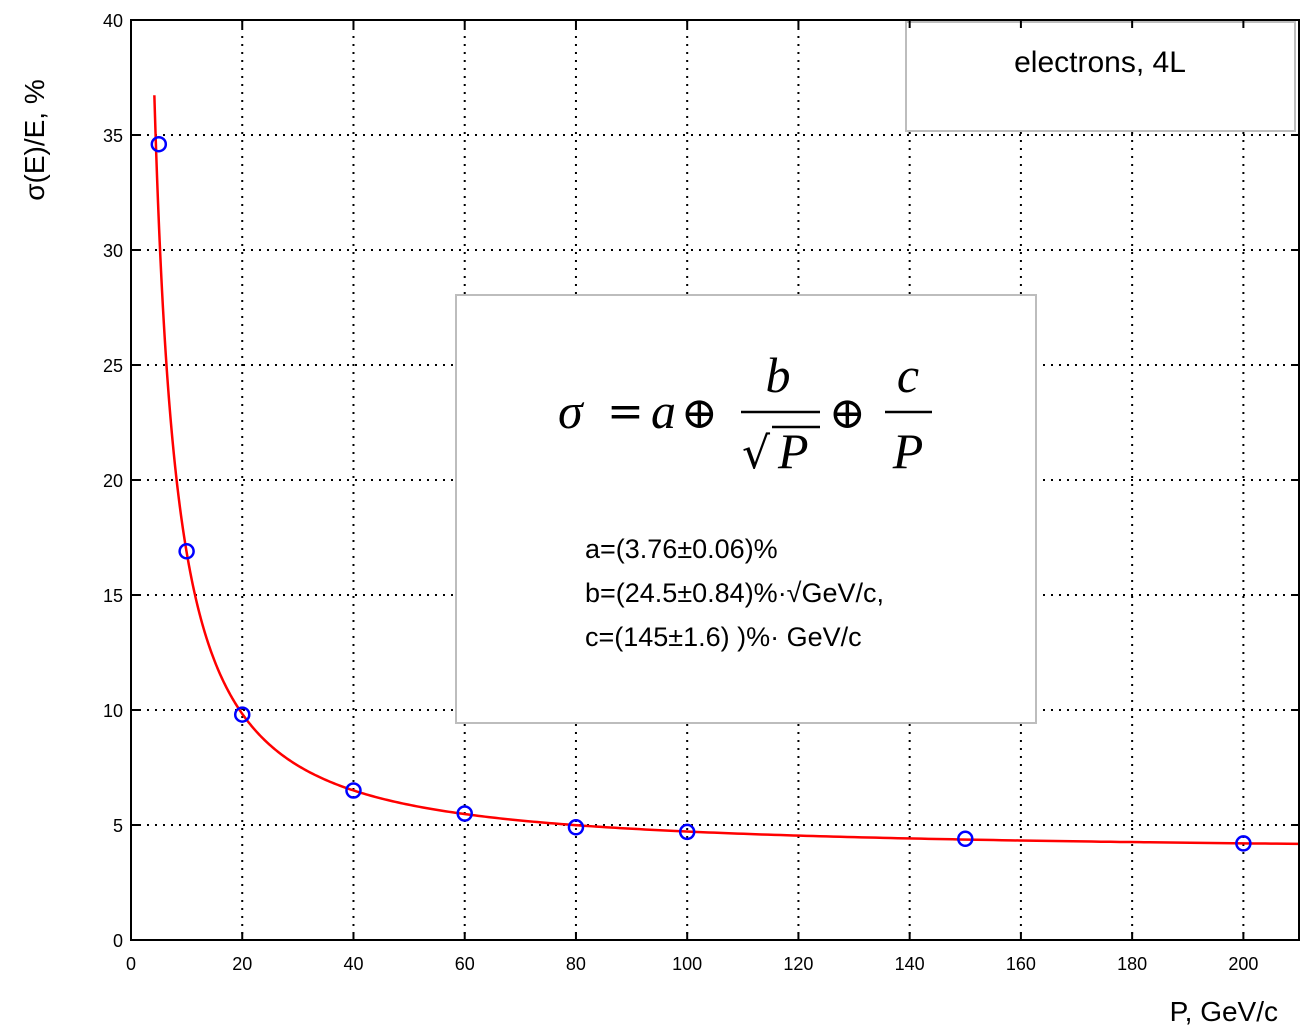 The height and width of the screenshot is (1031, 1302). I want to click on x-tick-label: 40, so click(353, 964).